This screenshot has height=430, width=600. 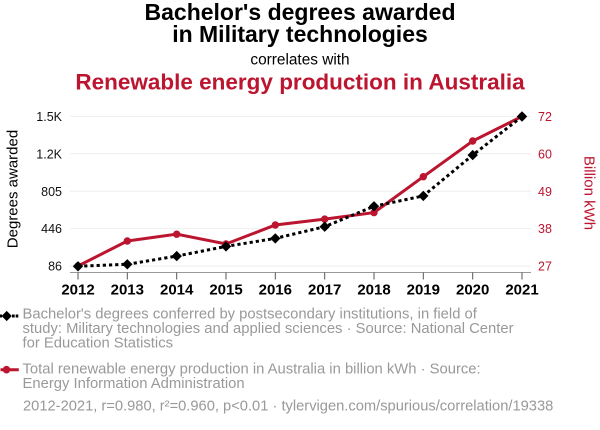 I want to click on svg-text:Energy Information Administrat: Energy Information Administration, so click(x=134, y=384).